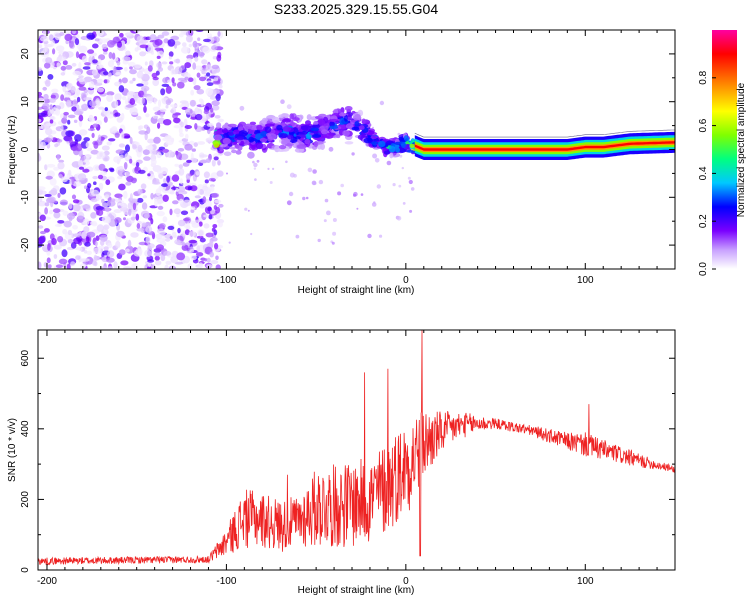 Image resolution: width=750 pixels, height=600 pixels. Describe the element at coordinates (25, 197) in the screenshot. I see `spectrogram-ytick-label: -10` at that location.